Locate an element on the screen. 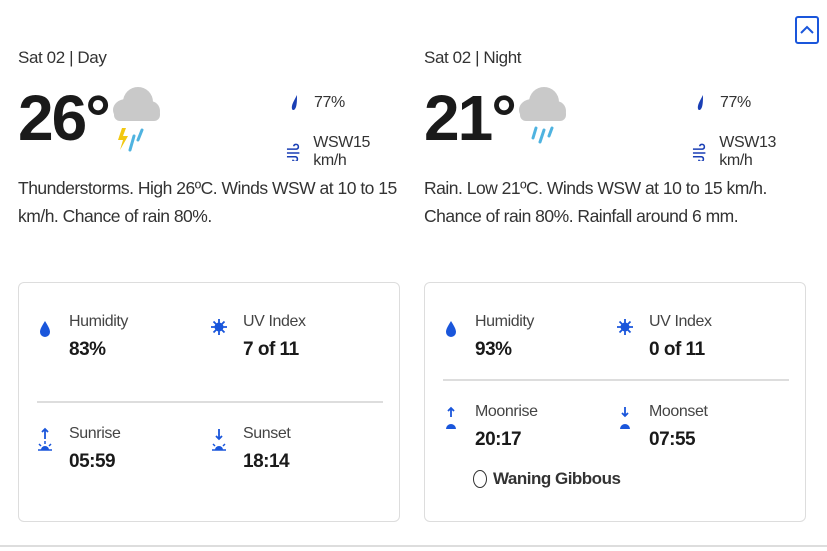  sunrise-label: Sunrise is located at coordinates (95, 433).